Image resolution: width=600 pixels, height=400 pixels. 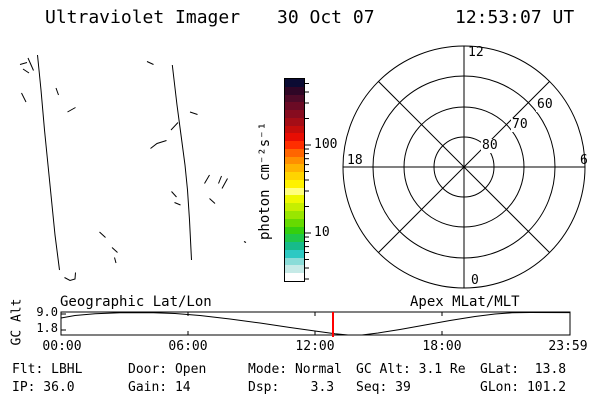 I want to click on colorbar, so click(x=294, y=180).